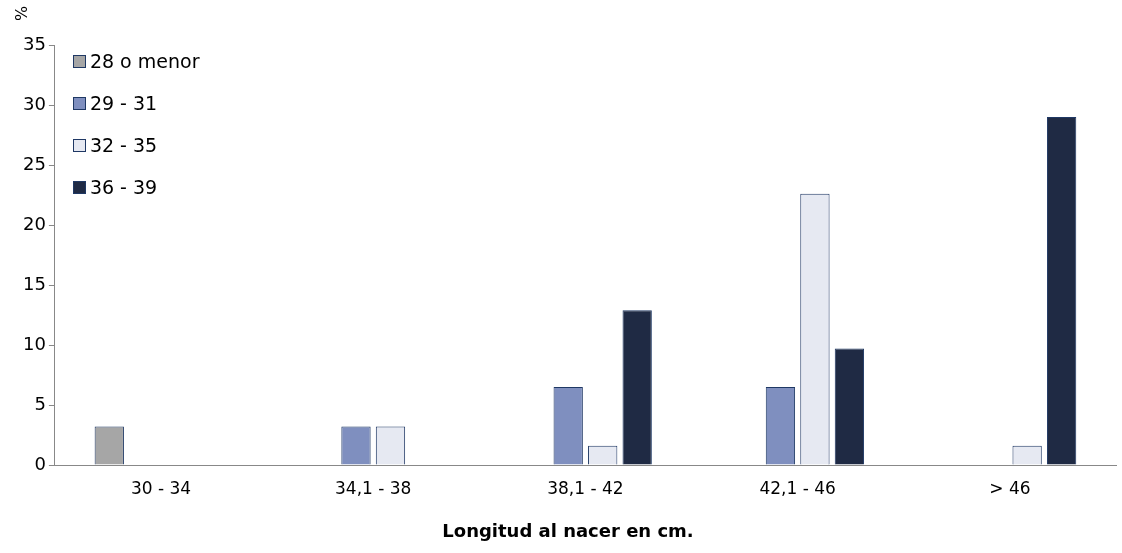  What do you see at coordinates (123, 103) in the screenshot?
I see `legend-label: 29 - 31` at bounding box center [123, 103].